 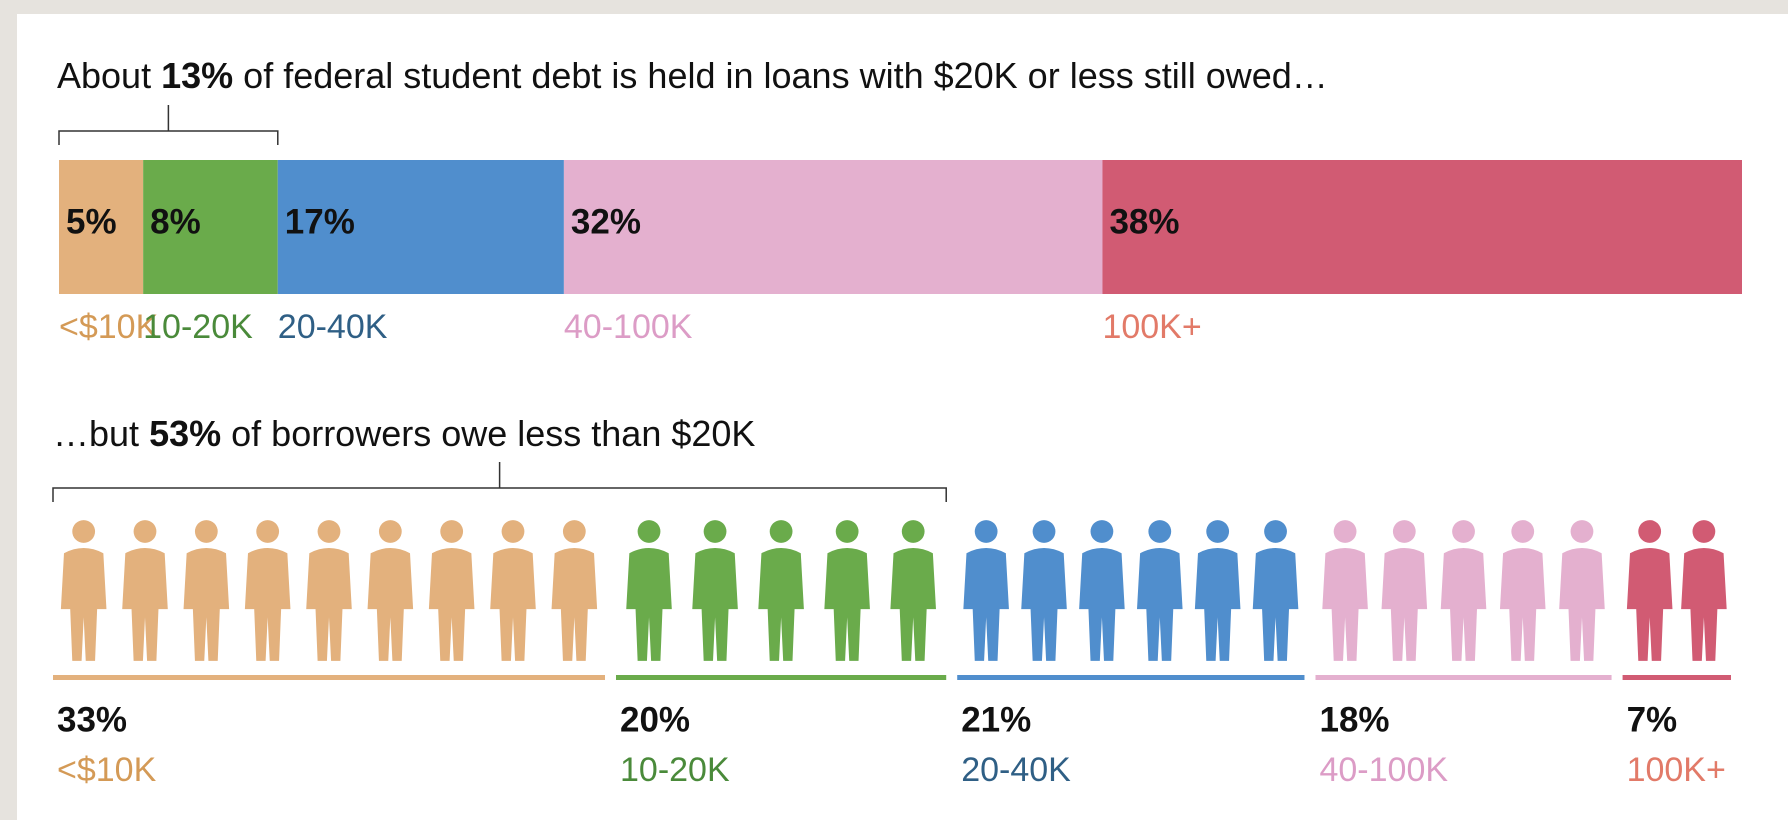 I want to click on value-label: 33%, so click(x=92, y=719).